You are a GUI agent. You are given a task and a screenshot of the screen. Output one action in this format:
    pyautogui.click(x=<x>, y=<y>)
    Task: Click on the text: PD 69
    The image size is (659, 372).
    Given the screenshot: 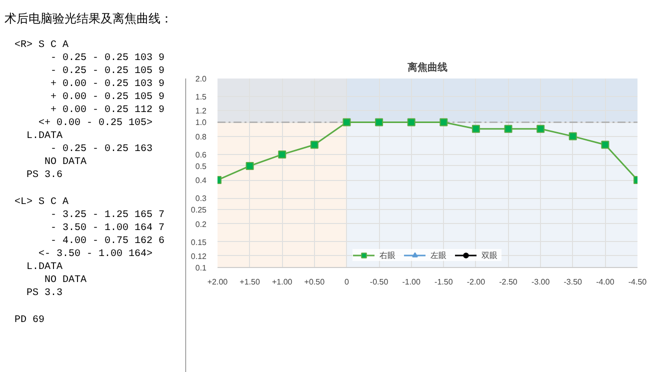 What is the action you would take?
    pyautogui.click(x=29, y=320)
    